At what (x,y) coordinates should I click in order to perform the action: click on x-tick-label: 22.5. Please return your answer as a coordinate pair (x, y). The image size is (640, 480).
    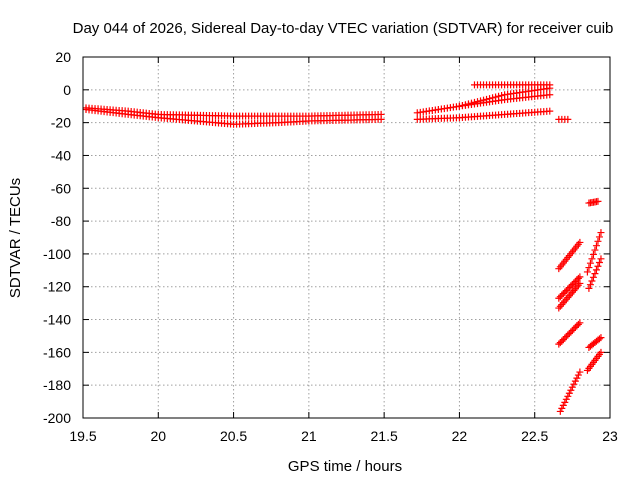
    Looking at the image, I should click on (534, 436).